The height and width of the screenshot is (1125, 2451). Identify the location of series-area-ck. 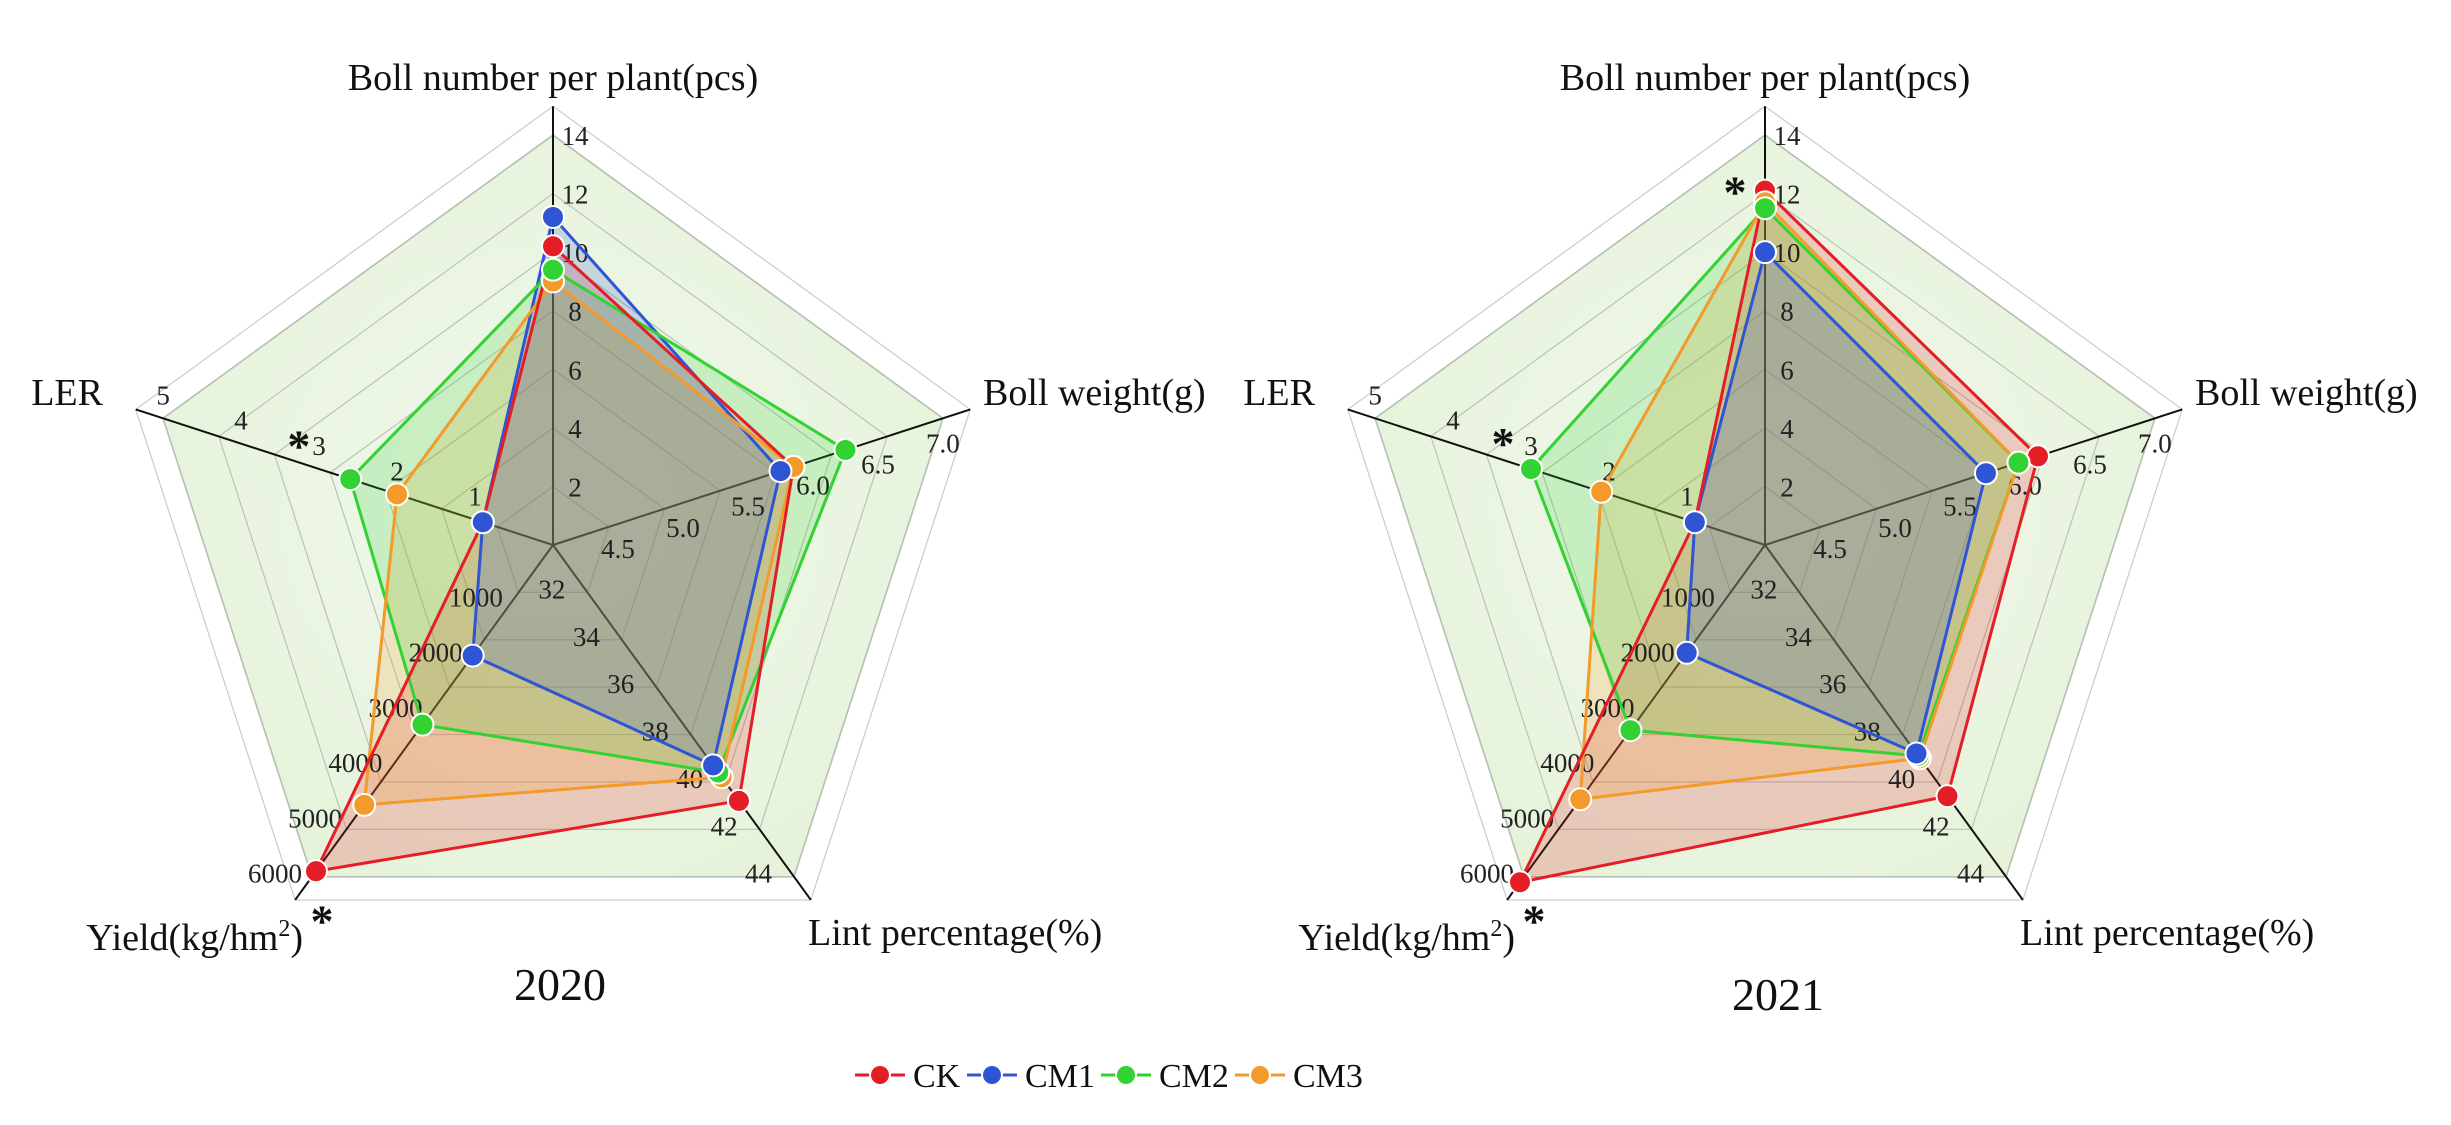
(555, 559).